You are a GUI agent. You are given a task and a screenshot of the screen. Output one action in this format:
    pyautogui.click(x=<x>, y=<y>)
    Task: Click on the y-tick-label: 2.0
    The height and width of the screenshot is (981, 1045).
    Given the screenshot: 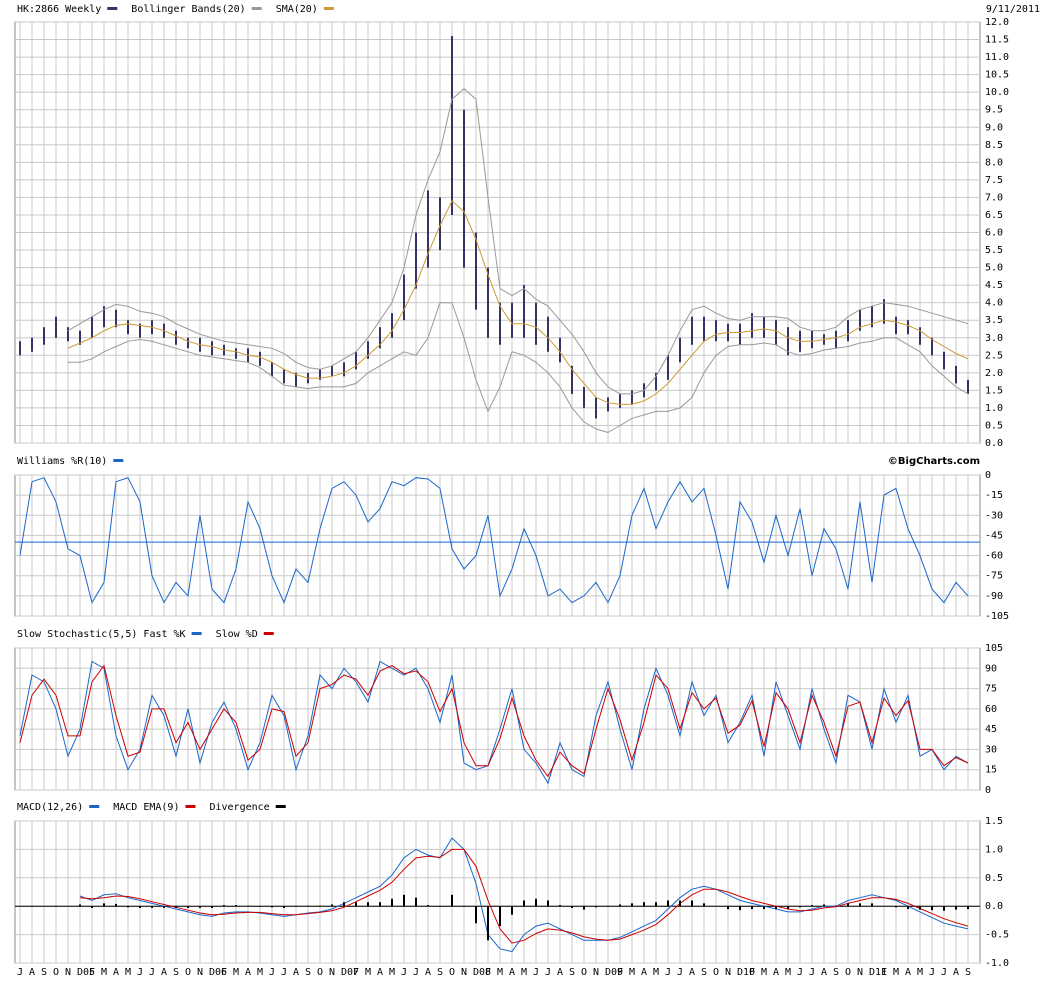 What is the action you would take?
    pyautogui.click(x=994, y=373)
    